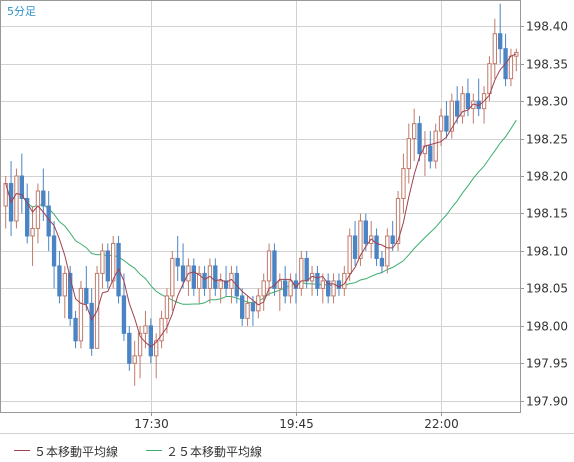  What do you see at coordinates (296, 421) in the screenshot?
I see `x-axis-labels: 17:30 19:45 22:00` at bounding box center [296, 421].